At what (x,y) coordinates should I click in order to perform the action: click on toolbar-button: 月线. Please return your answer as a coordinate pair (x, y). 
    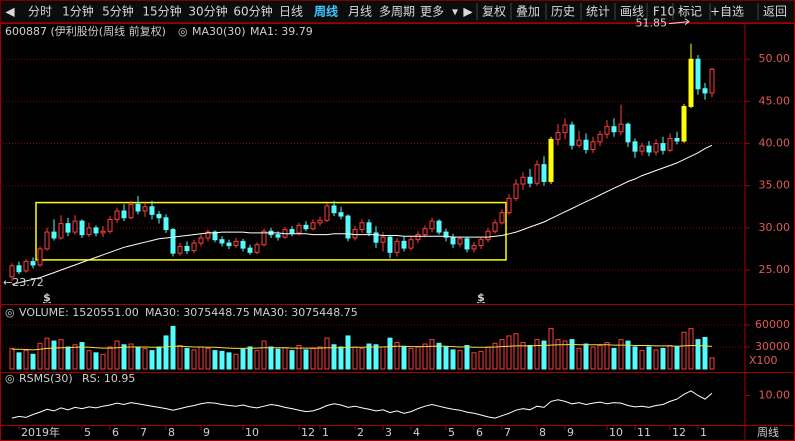
    Looking at the image, I should click on (360, 12).